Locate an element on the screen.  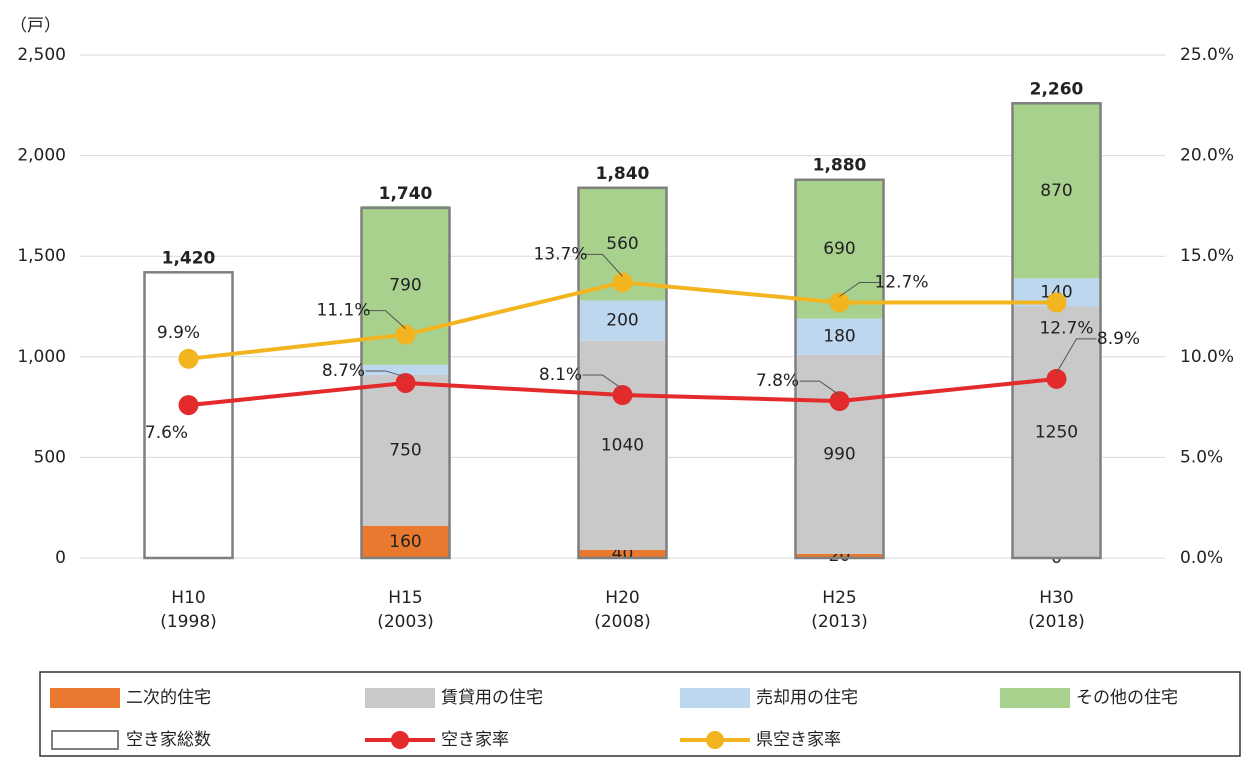
segment-label: 1250 is located at coordinates (1056, 432).